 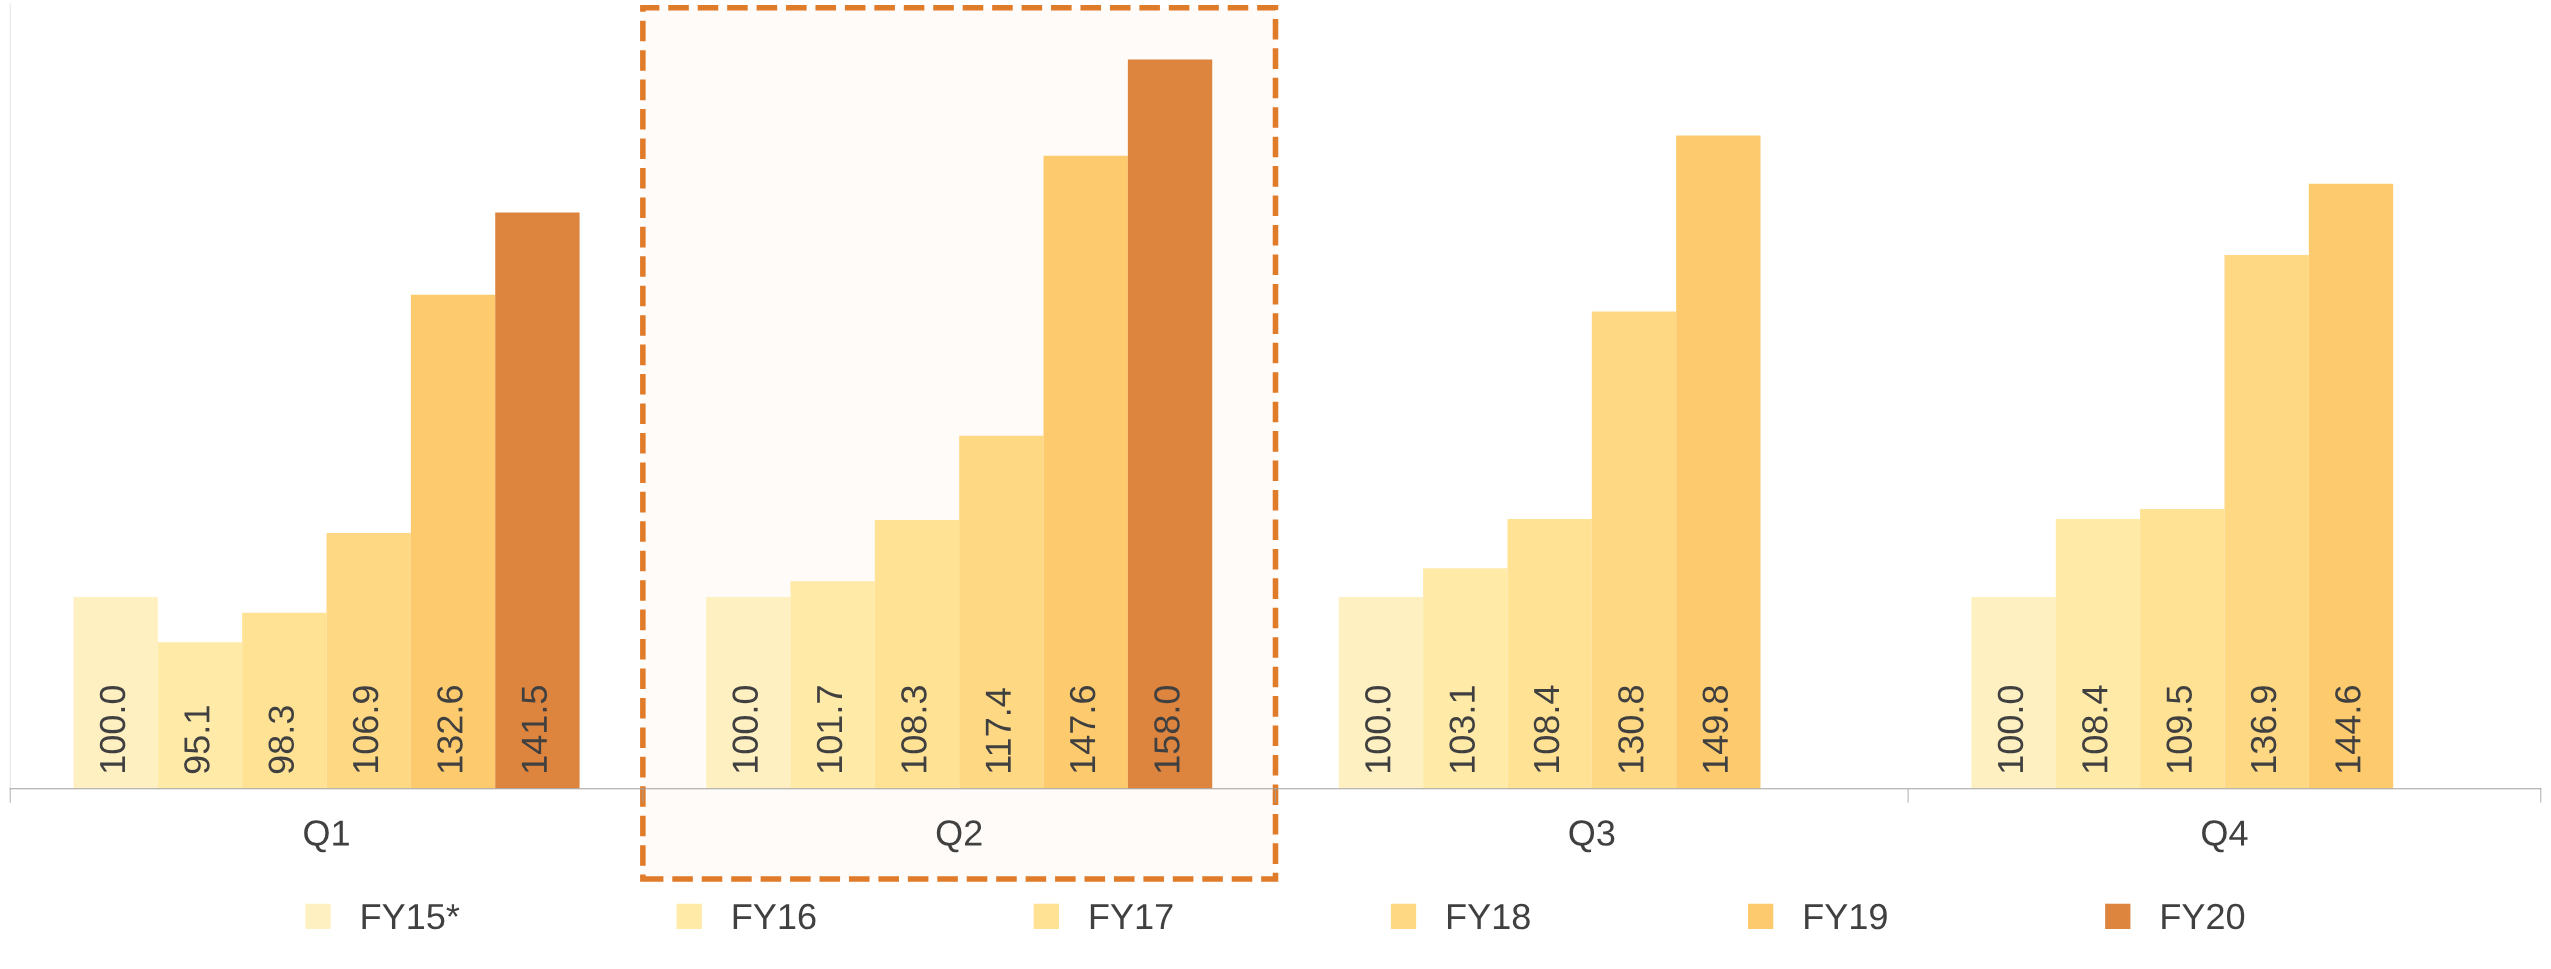 What do you see at coordinates (2348, 729) in the screenshot?
I see `data-label: 144.6` at bounding box center [2348, 729].